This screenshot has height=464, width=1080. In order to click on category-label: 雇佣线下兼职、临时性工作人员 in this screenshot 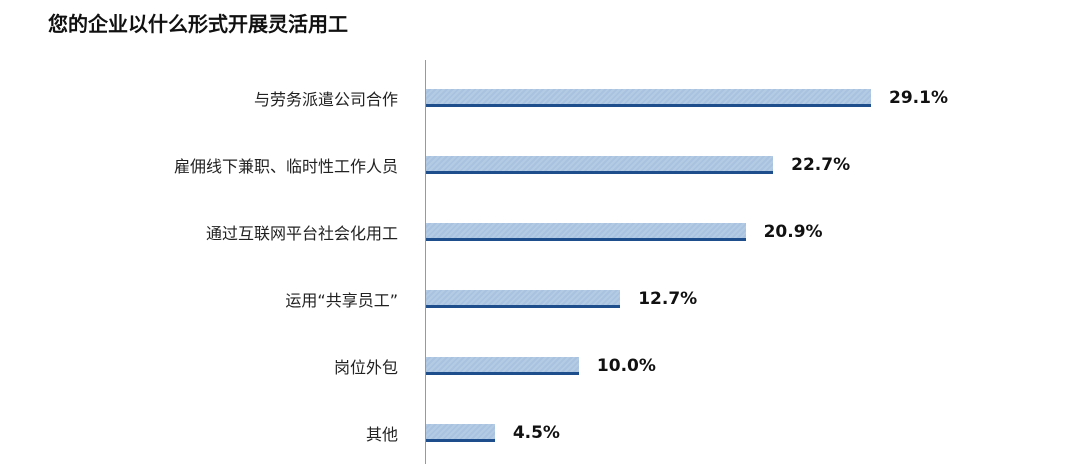, I will do `click(285, 166)`.